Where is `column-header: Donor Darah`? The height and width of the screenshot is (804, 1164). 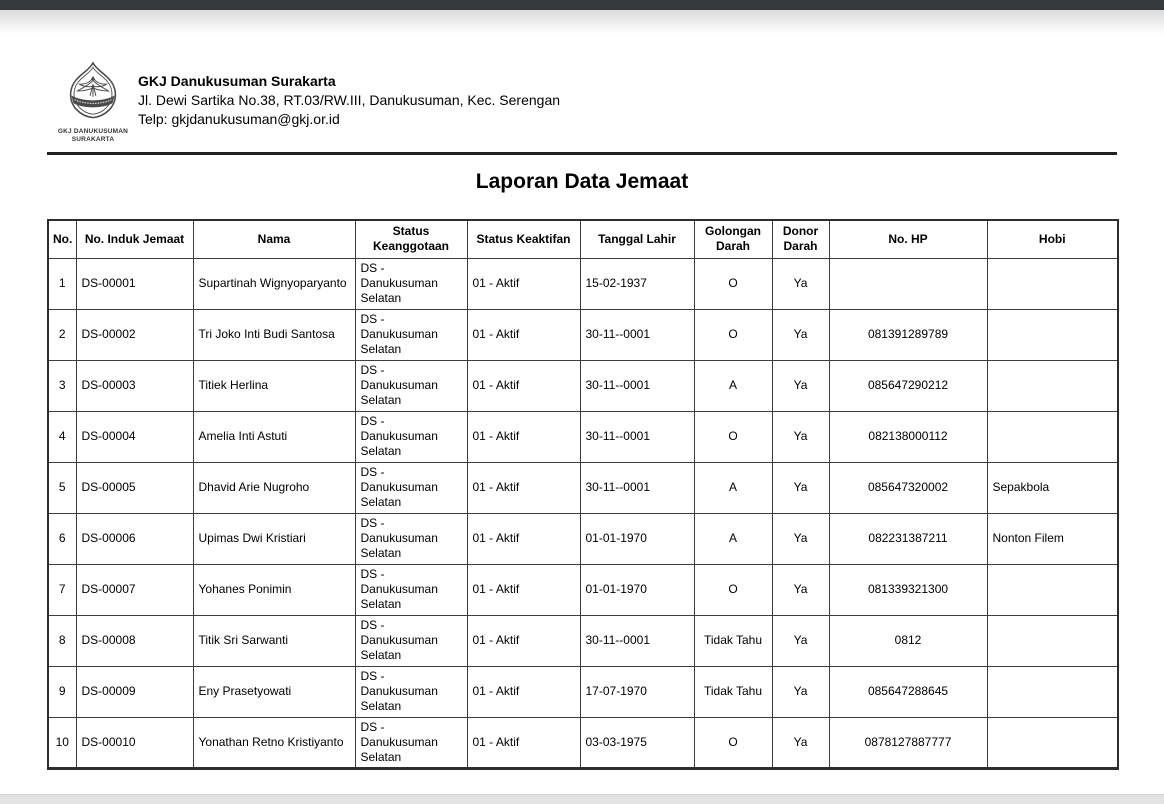 column-header: Donor Darah is located at coordinates (800, 239).